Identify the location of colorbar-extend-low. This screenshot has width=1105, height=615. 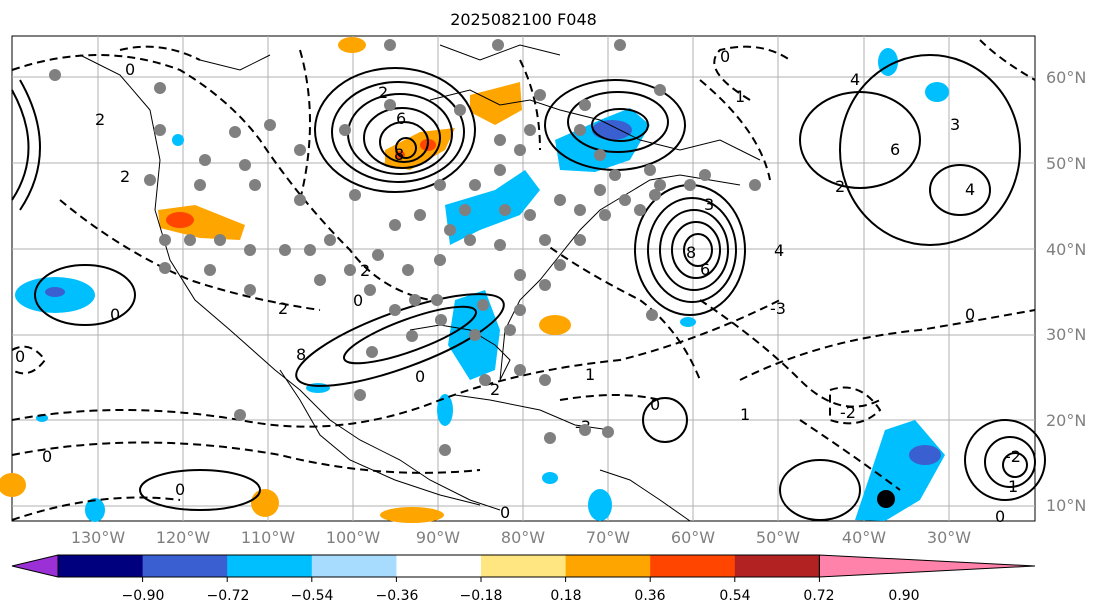
(35, 566).